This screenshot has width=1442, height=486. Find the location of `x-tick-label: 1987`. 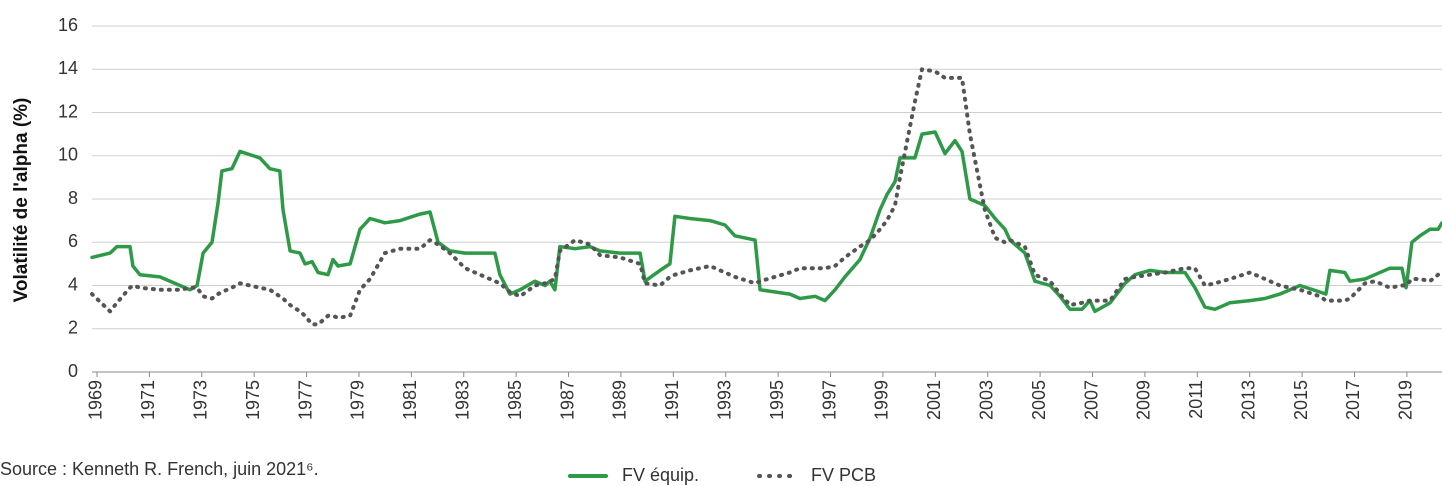

x-tick-label: 1987 is located at coordinates (567, 400).